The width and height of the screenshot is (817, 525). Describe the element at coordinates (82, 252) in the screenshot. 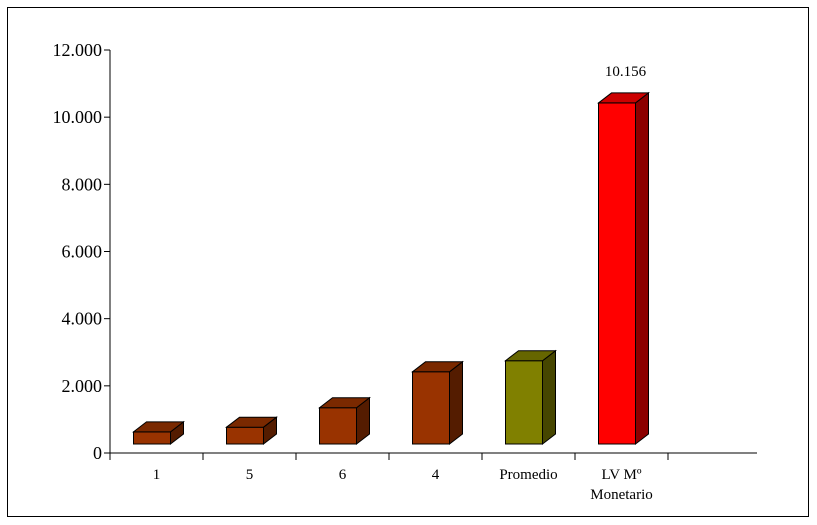

I see `y-tick-label: 6.000` at that location.